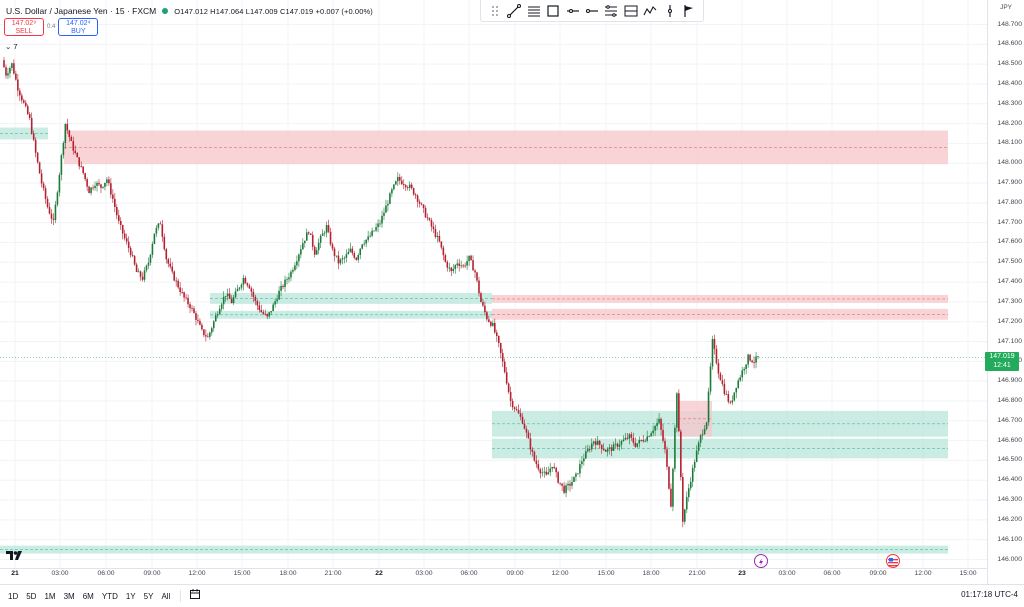 Image resolution: width=1024 pixels, height=607 pixels. What do you see at coordinates (689, 11) in the screenshot?
I see `flag-icon` at bounding box center [689, 11].